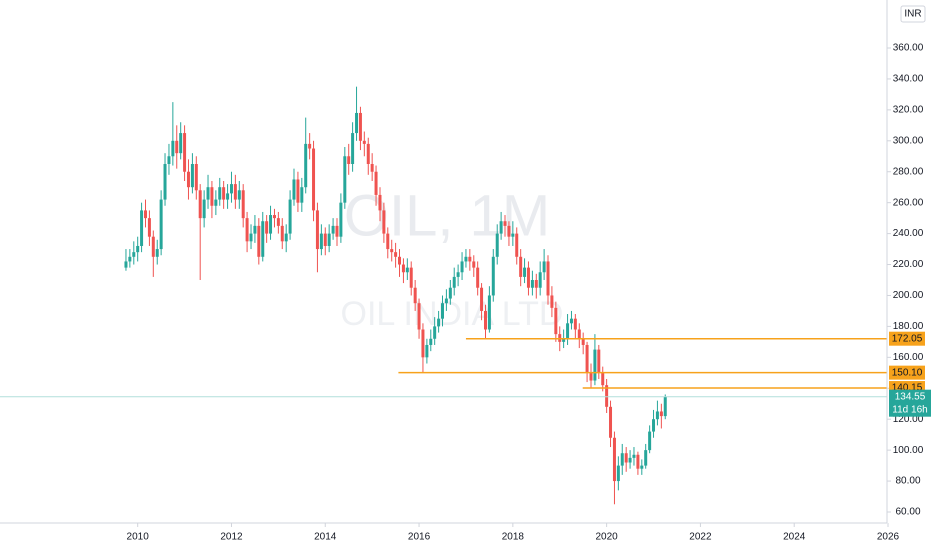 Image resolution: width=932 pixels, height=550 pixels. What do you see at coordinates (700, 537) in the screenshot?
I see `x-tick-label: 2022` at bounding box center [700, 537].